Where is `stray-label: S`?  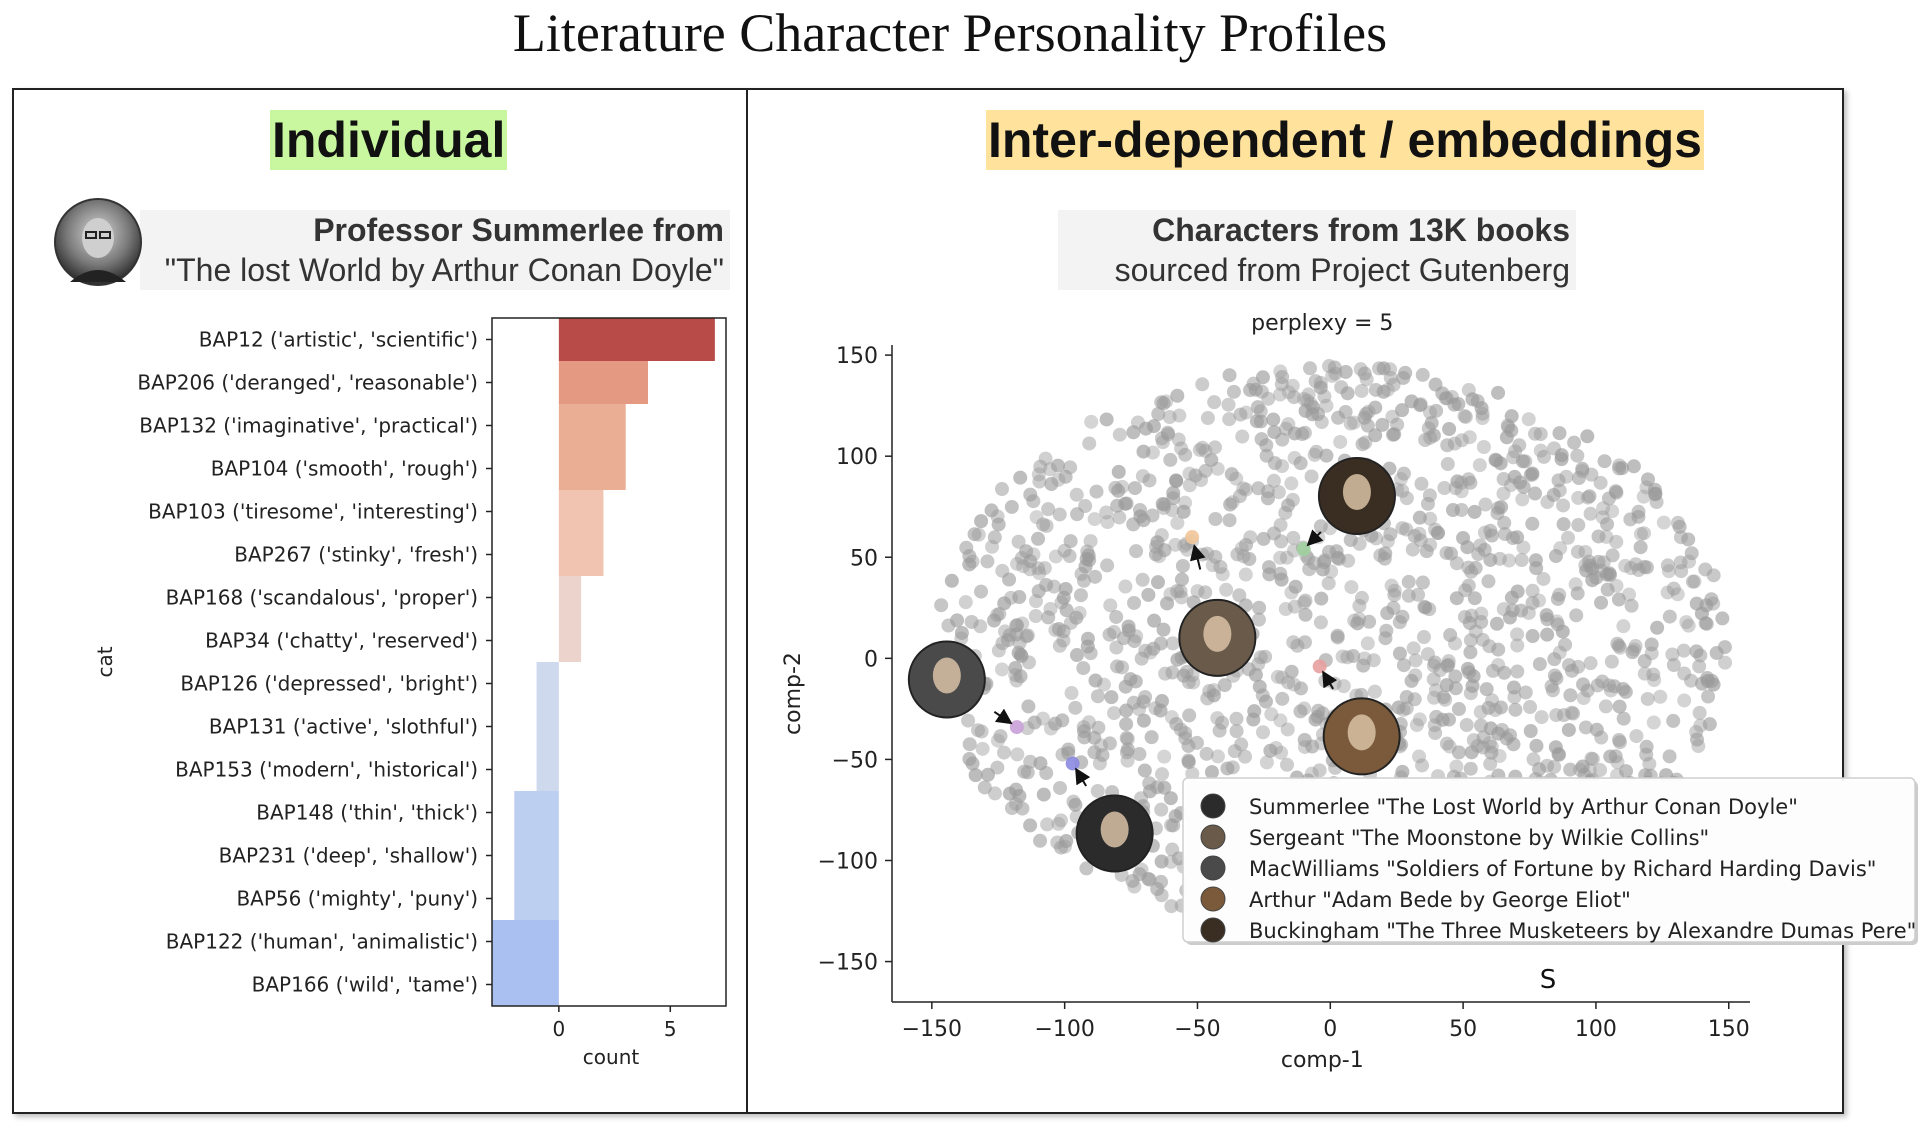
stray-label: S is located at coordinates (1548, 980).